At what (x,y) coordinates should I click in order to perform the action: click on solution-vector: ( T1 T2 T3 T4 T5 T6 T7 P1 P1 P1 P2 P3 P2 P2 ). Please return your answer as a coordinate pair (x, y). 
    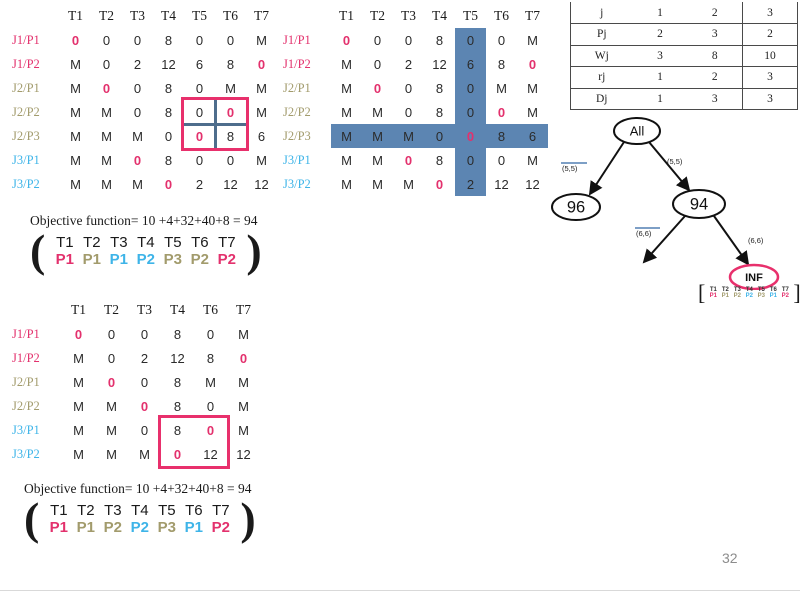
    Looking at the image, I should click on (146, 251).